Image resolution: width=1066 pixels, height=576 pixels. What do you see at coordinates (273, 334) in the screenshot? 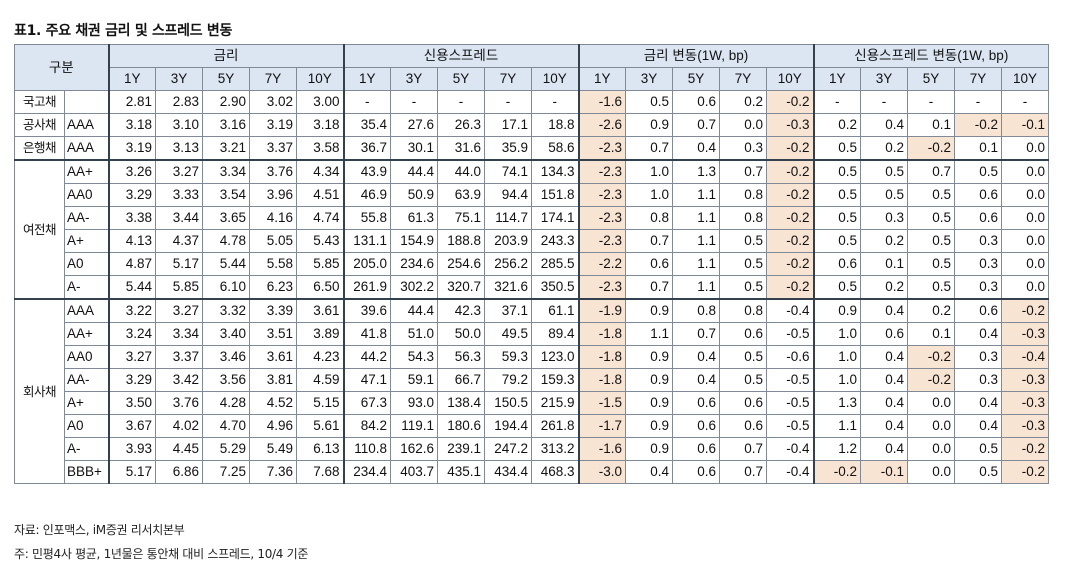
I see `rates-cell: 3.51` at bounding box center [273, 334].